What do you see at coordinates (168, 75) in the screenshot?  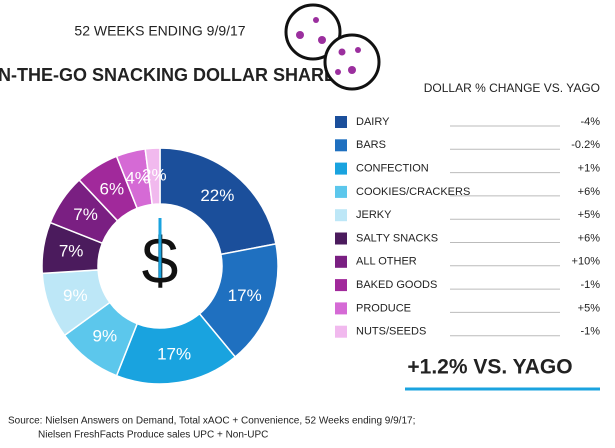 I see `chart-title: ON-THE-GO SNACKING DOLLAR SHARE` at bounding box center [168, 75].